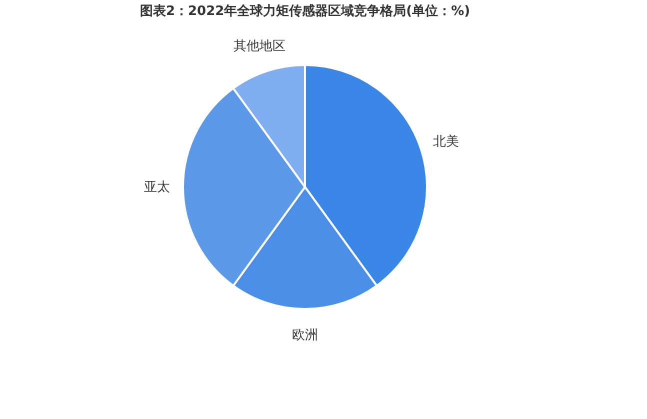  I want to click on slice-label: 其他地区, so click(259, 46).